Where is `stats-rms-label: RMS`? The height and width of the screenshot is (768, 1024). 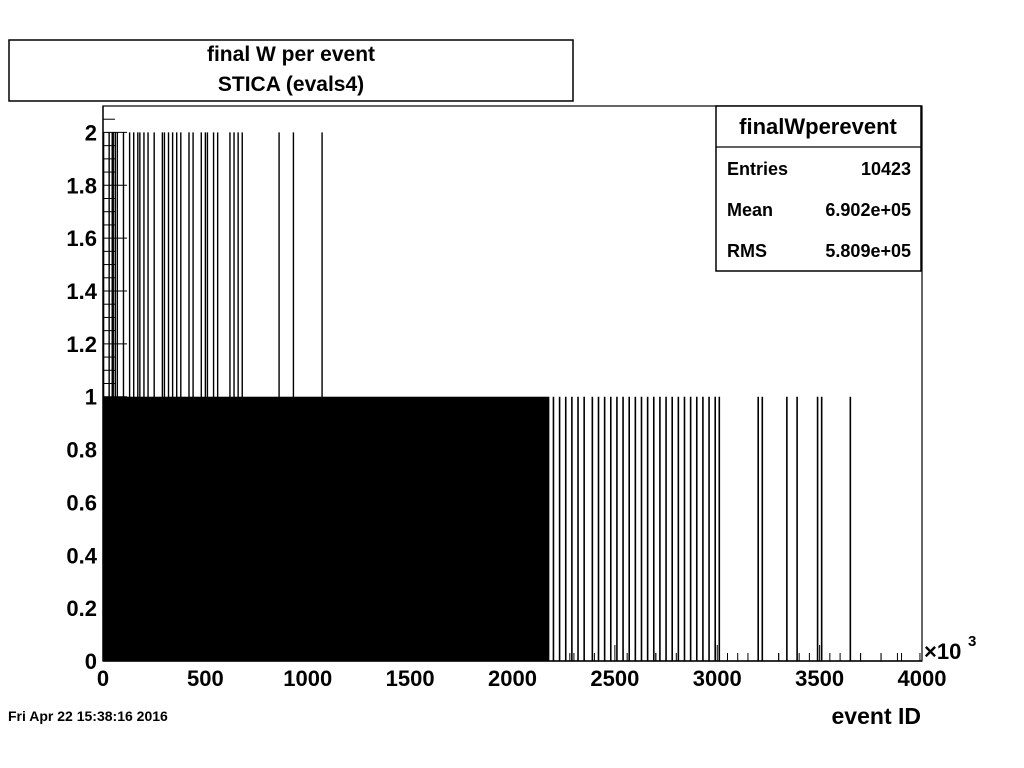
stats-rms-label: RMS is located at coordinates (747, 251).